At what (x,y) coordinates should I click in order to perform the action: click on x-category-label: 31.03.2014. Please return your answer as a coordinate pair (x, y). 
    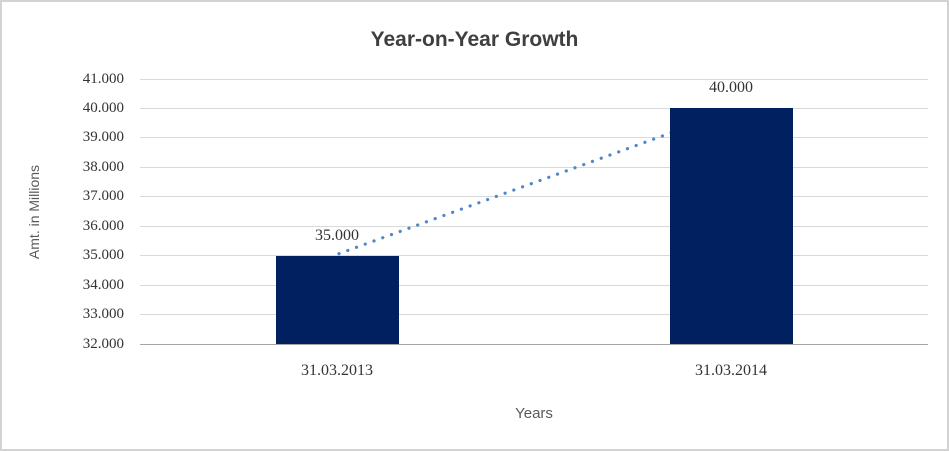
    Looking at the image, I should click on (731, 370).